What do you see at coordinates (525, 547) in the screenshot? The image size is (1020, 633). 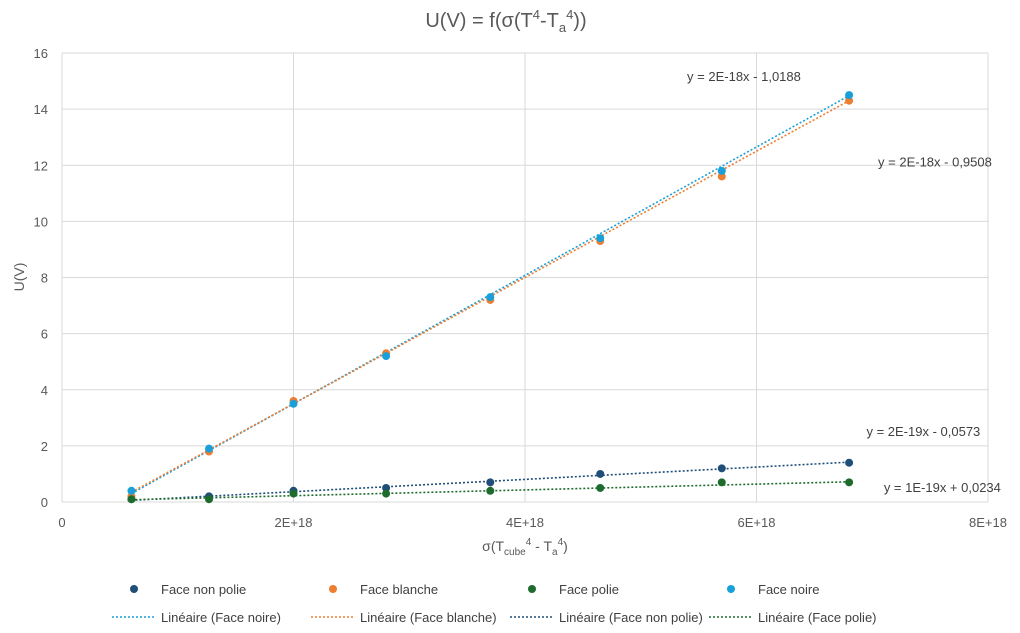 I see `x-axis-title: σ(Tcube4 - Ta4)` at bounding box center [525, 547].